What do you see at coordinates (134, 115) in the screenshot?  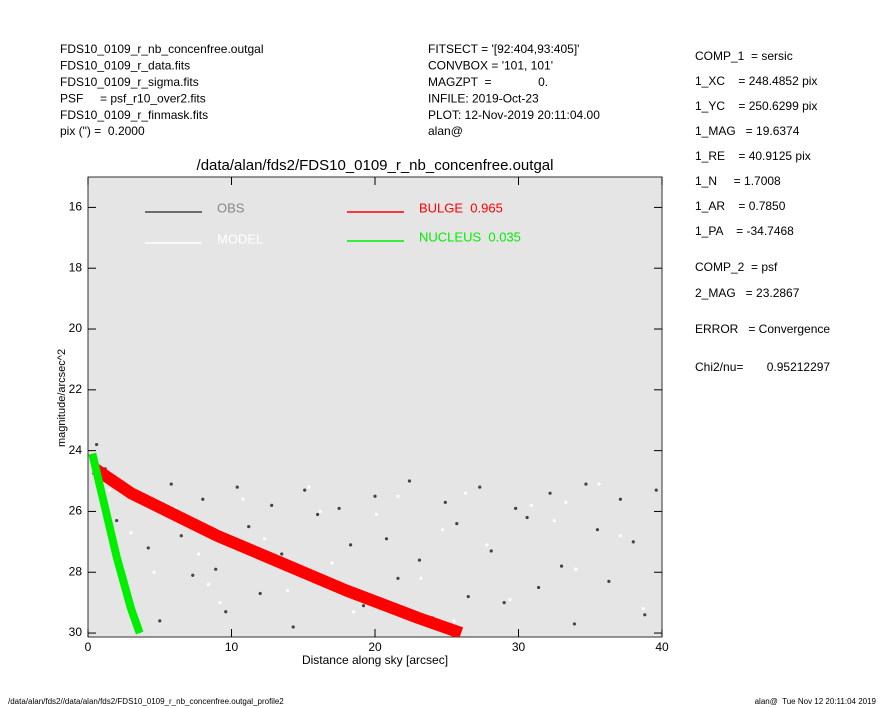 I see `header-line: FDS10_0109_r_finmask.fits` at bounding box center [134, 115].